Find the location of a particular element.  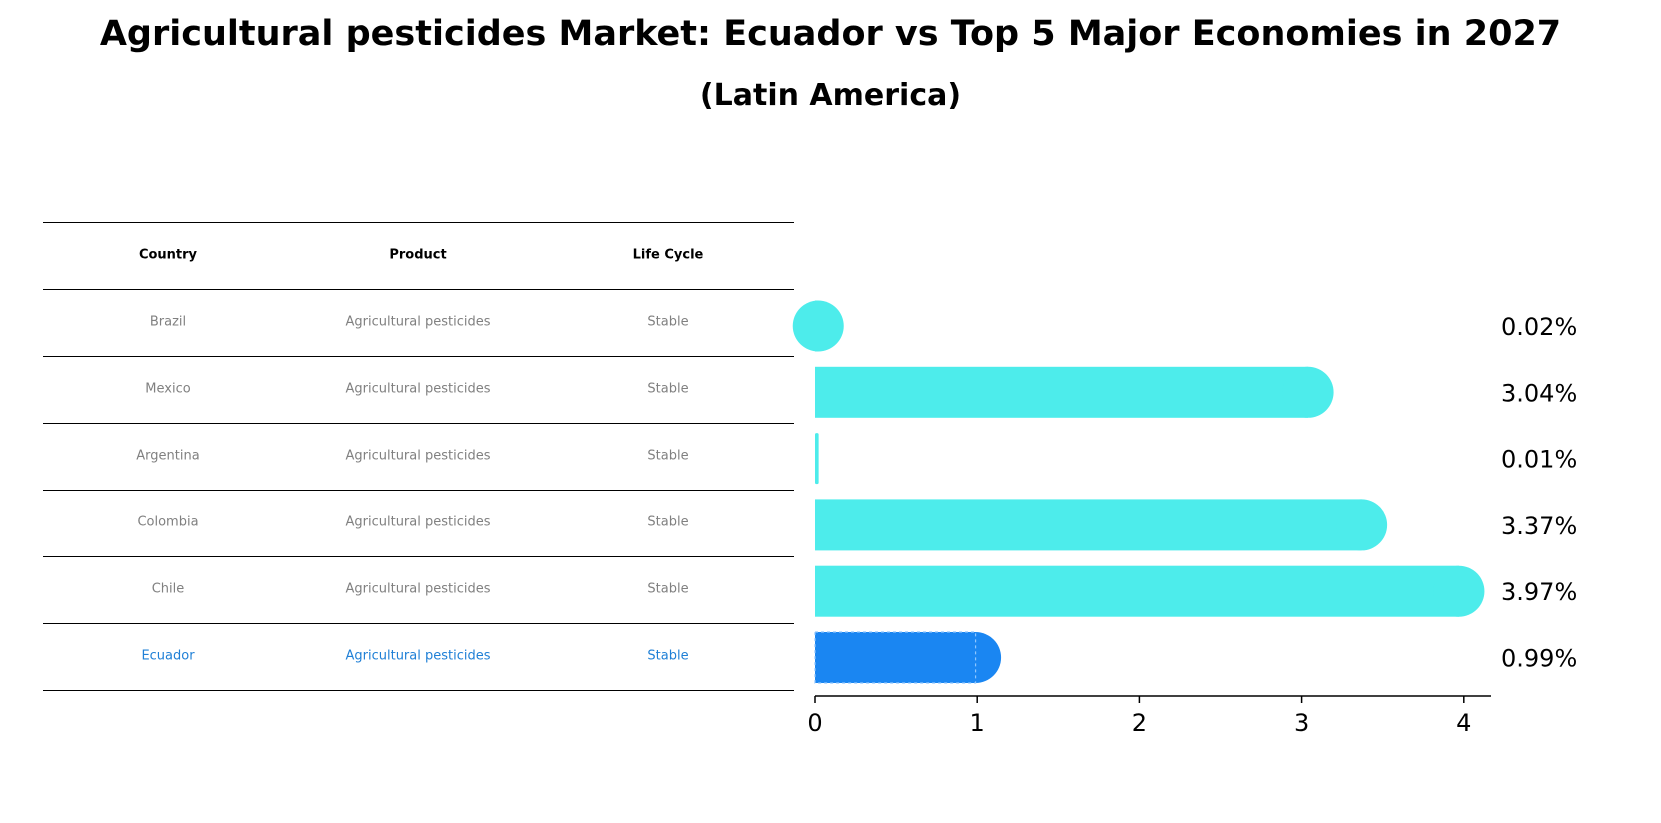

data-label: 0.02% is located at coordinates (1539, 327).